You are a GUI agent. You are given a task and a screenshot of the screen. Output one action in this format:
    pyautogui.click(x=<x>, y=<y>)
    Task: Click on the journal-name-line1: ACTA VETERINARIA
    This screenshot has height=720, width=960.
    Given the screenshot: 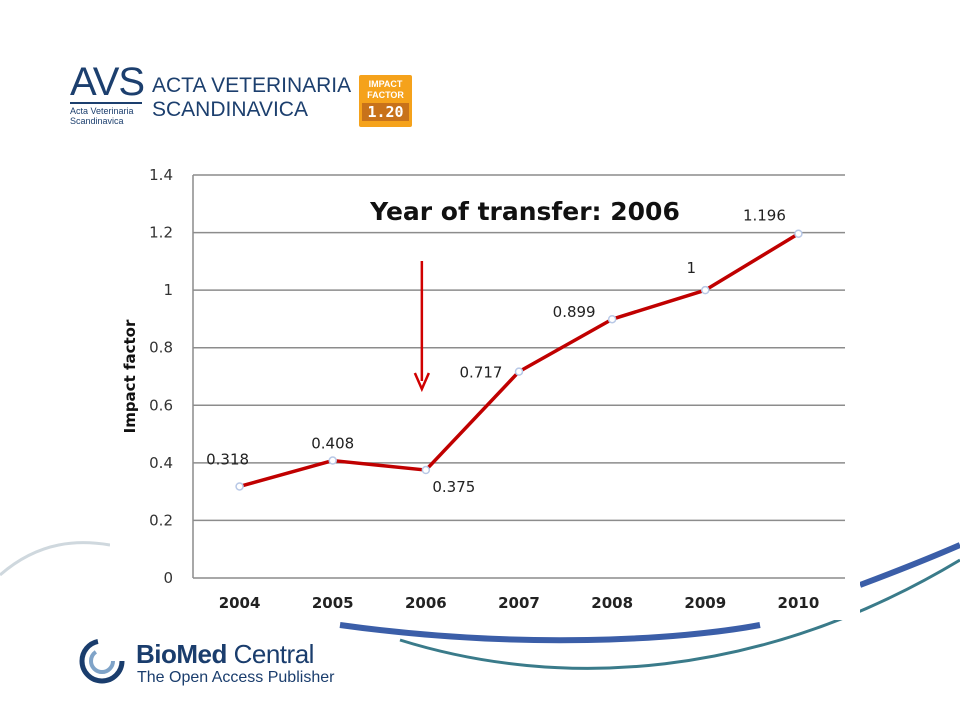 What is the action you would take?
    pyautogui.click(x=252, y=85)
    